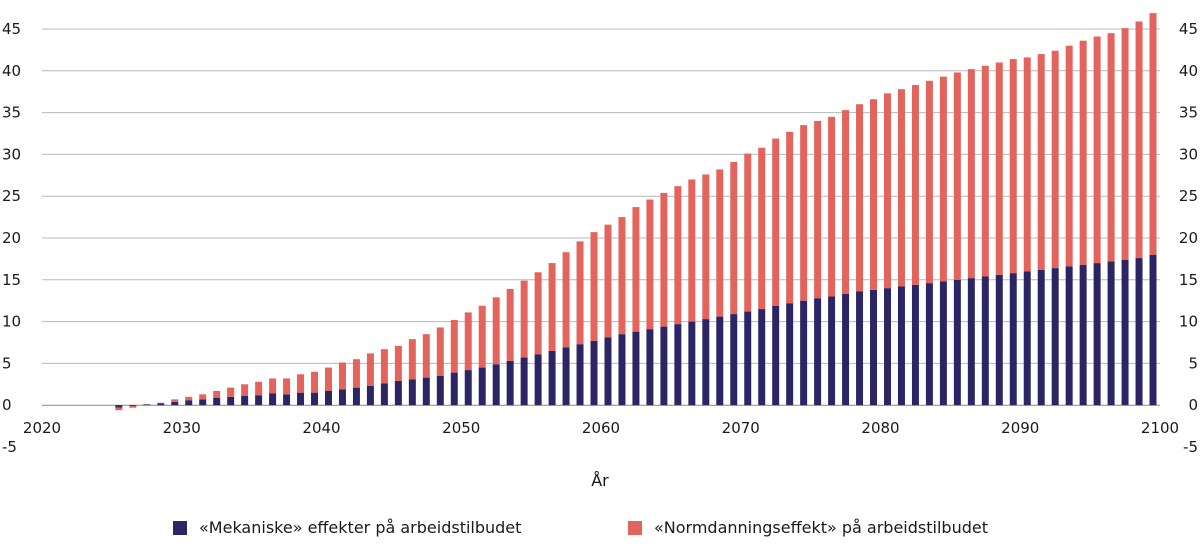 This screenshot has height=558, width=1200. What do you see at coordinates (1190, 447) in the screenshot?
I see `y-tick-label-right: -5` at bounding box center [1190, 447].